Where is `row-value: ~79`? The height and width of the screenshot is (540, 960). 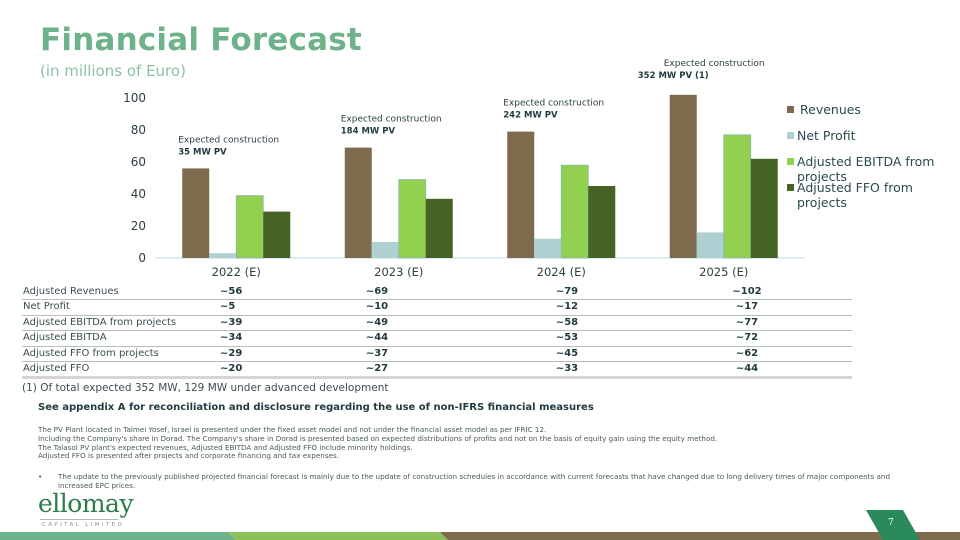
row-value: ~79 is located at coordinates (567, 292).